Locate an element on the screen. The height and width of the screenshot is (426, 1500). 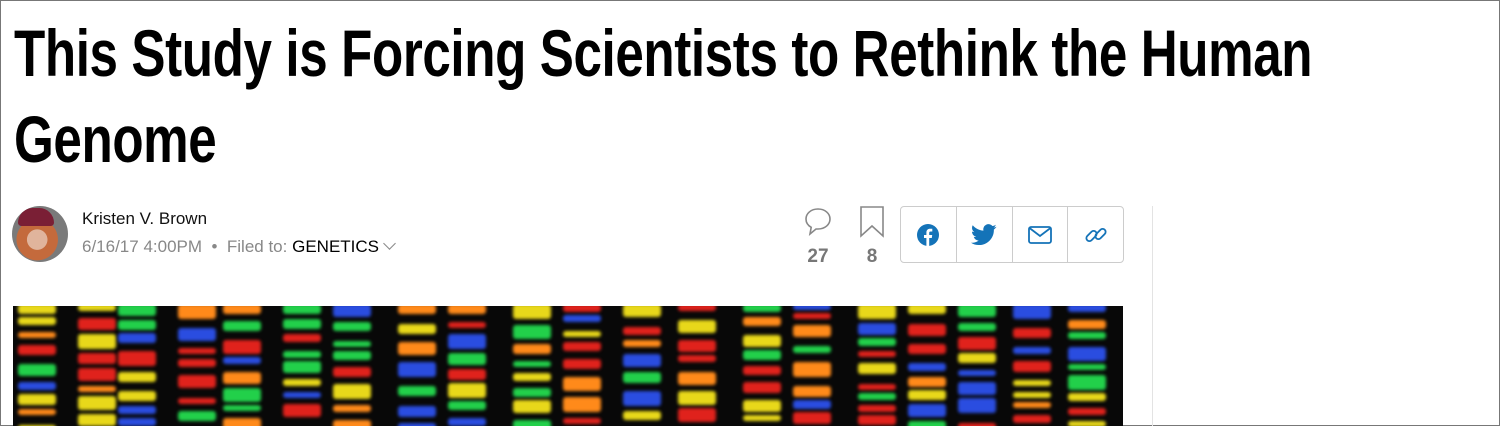
facebook-icon is located at coordinates (928, 234).